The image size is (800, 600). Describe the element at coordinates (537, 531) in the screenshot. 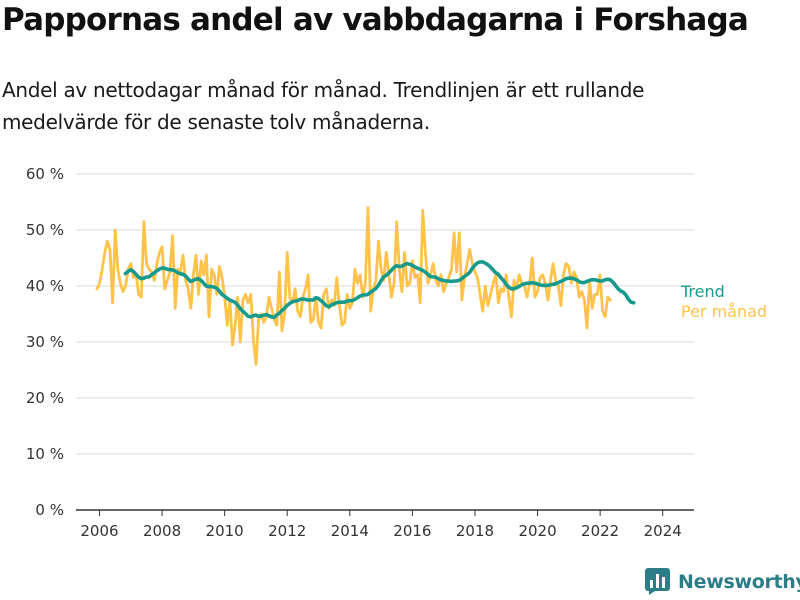

I see `x-tick-label: 2020` at that location.